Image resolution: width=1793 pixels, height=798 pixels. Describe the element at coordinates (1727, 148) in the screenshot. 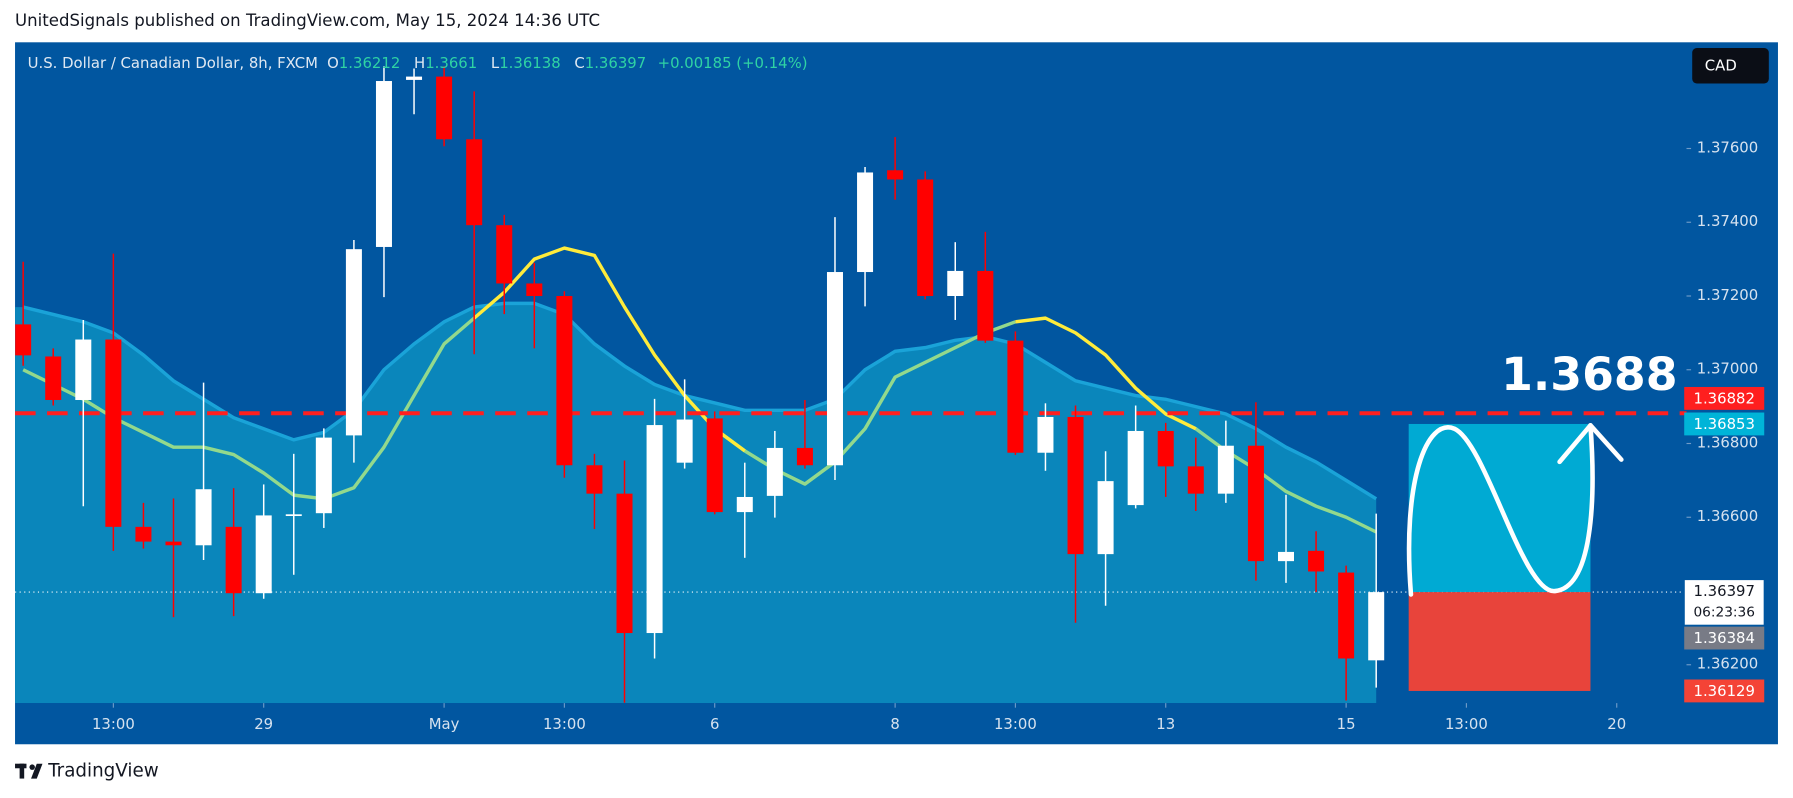

I see `y-tick-label: 1.37600` at that location.